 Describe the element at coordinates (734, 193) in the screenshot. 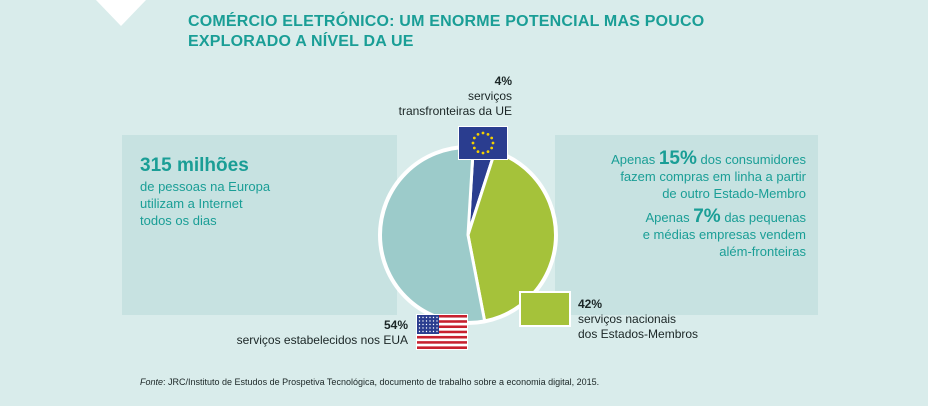

I see `consumers-line3: de outro Estado-Membro` at that location.